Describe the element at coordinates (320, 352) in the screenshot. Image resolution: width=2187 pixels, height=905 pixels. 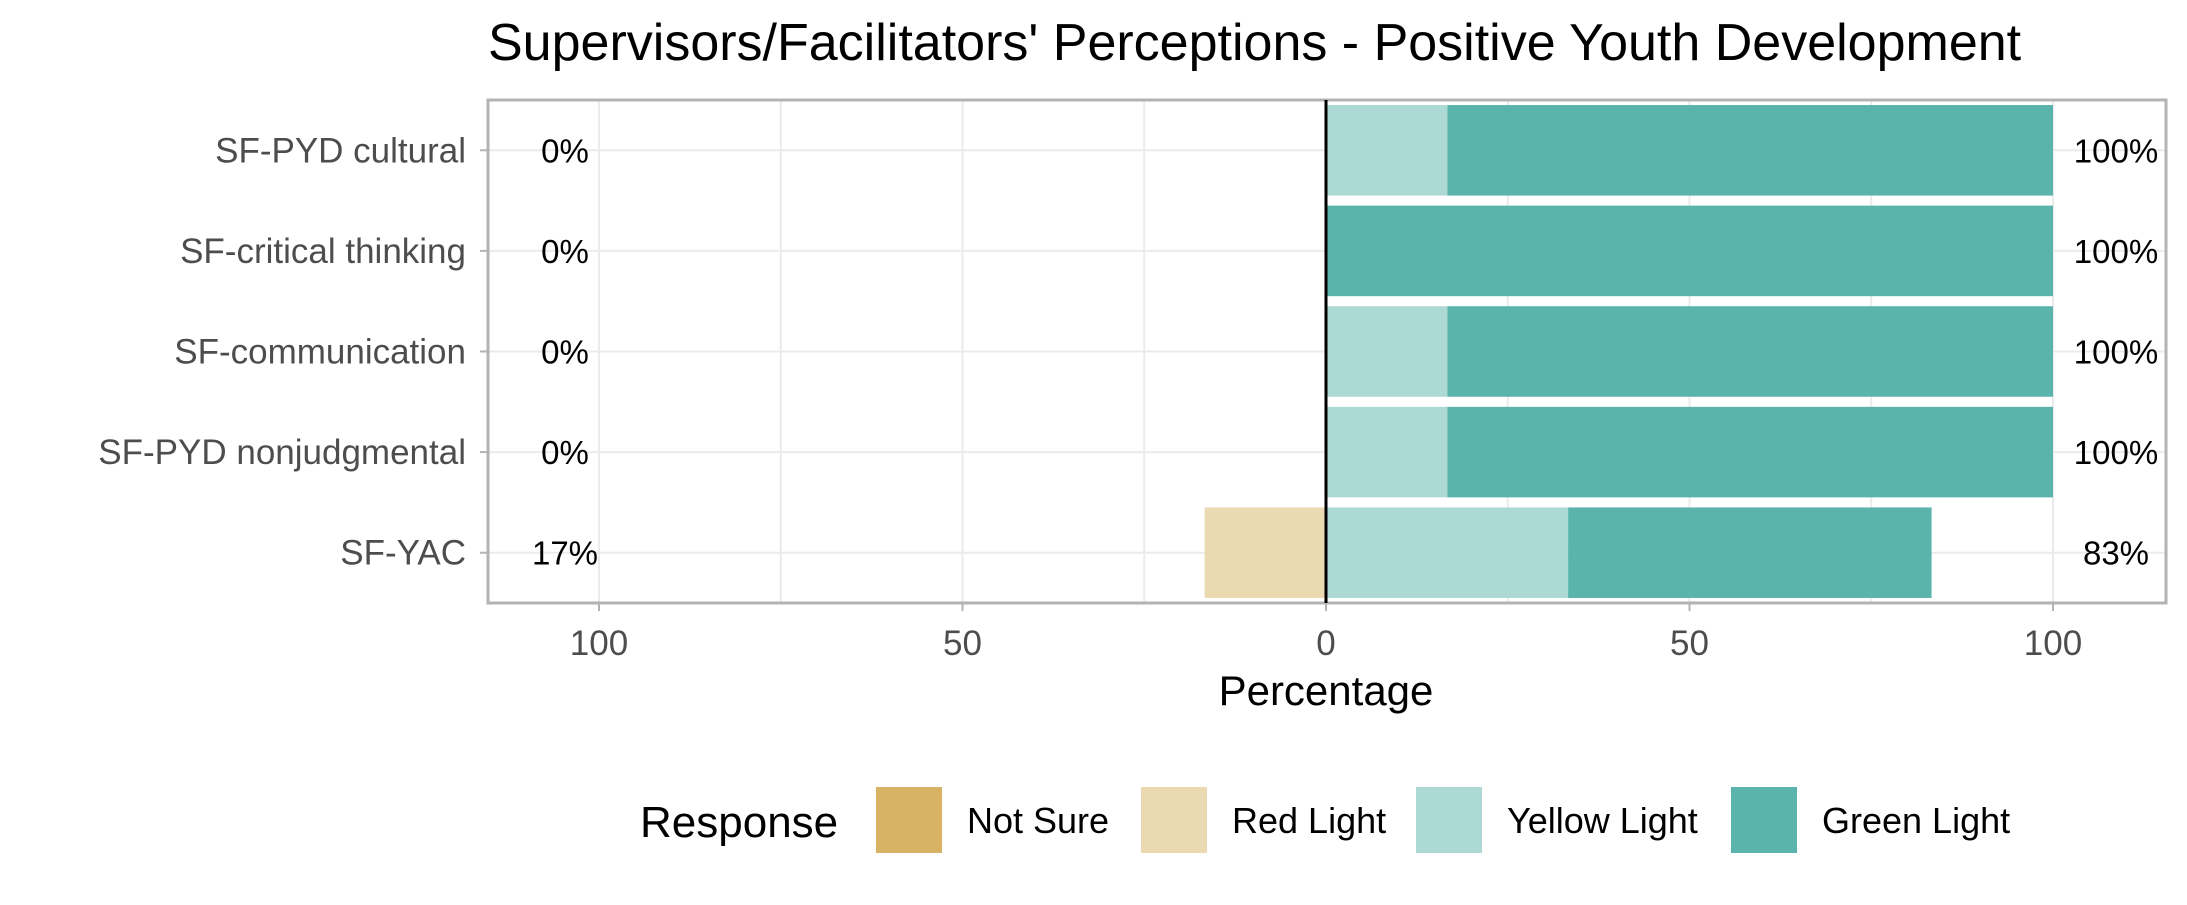
I see `category-label: SF-communication` at that location.